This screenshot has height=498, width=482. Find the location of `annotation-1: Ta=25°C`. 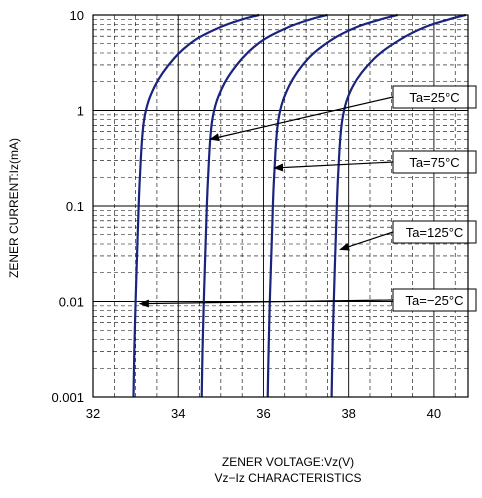

annotation-1: Ta=25°C is located at coordinates (343, 113).